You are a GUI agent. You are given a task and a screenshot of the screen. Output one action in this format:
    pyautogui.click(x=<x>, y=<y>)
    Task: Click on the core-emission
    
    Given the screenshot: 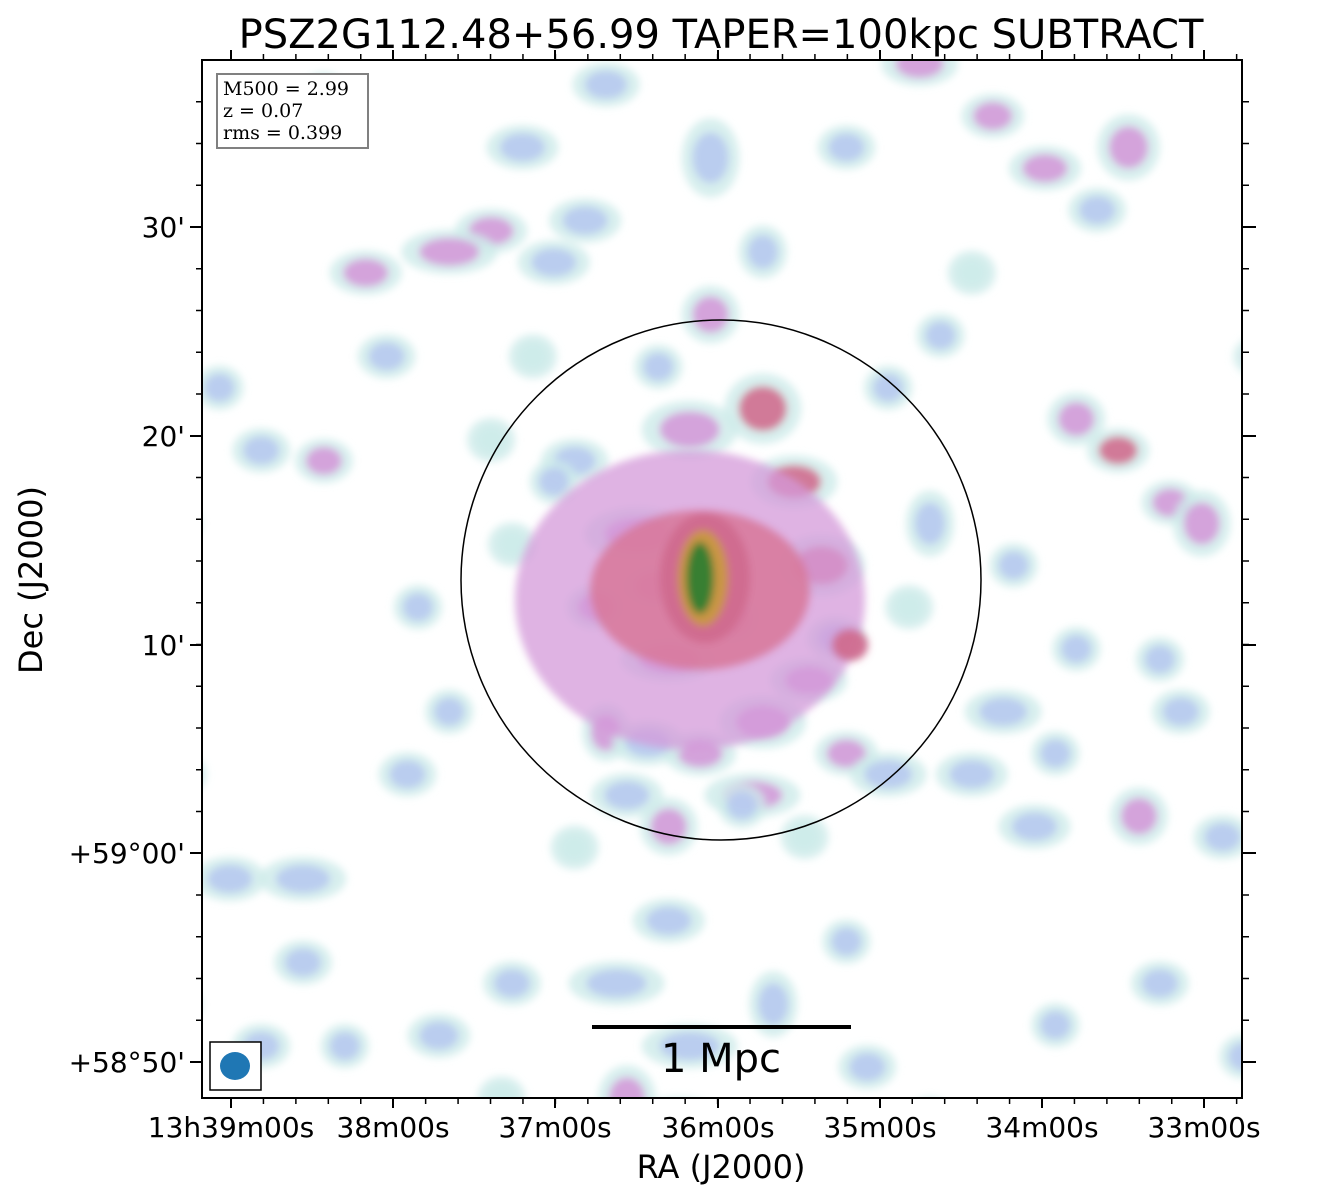 What is the action you would take?
    pyautogui.click(x=691, y=600)
    